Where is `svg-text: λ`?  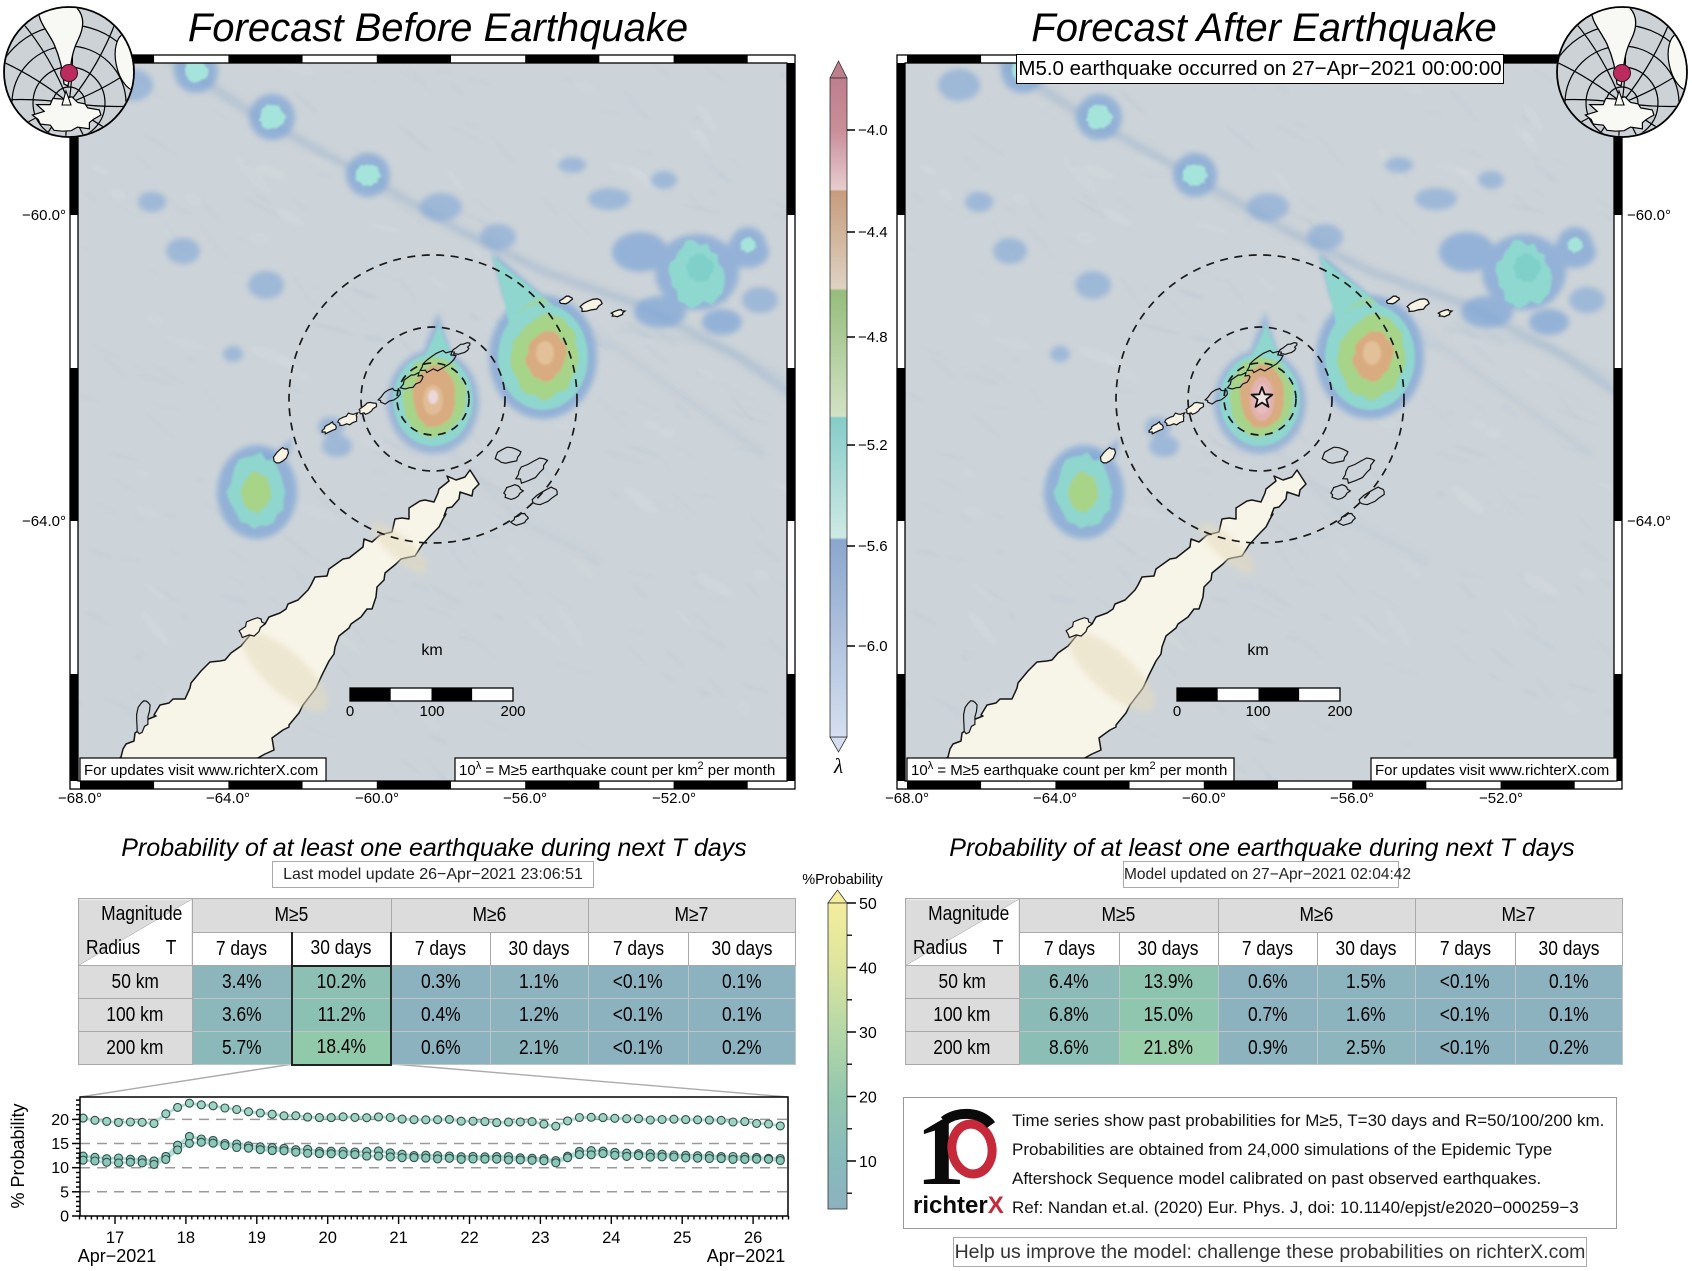 svg-text: λ is located at coordinates (838, 766).